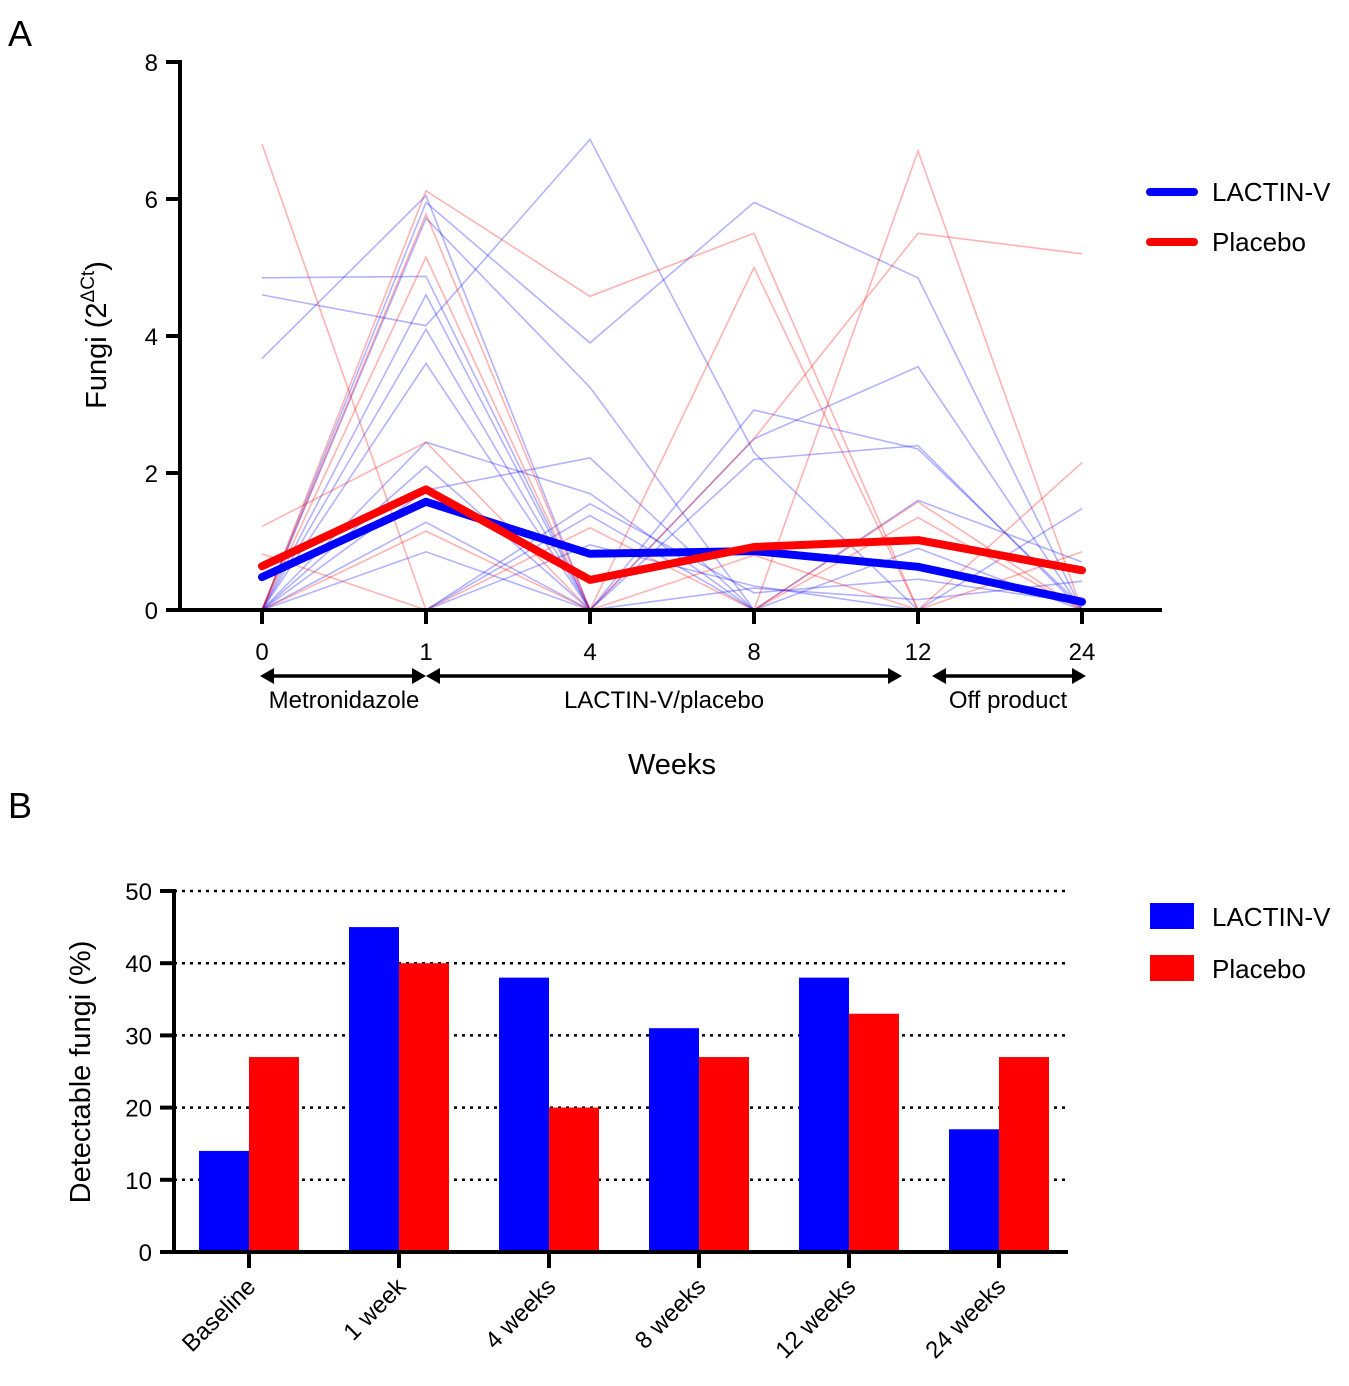 Image resolution: width=1349 pixels, height=1386 pixels. I want to click on bars, so click(624, 1089).